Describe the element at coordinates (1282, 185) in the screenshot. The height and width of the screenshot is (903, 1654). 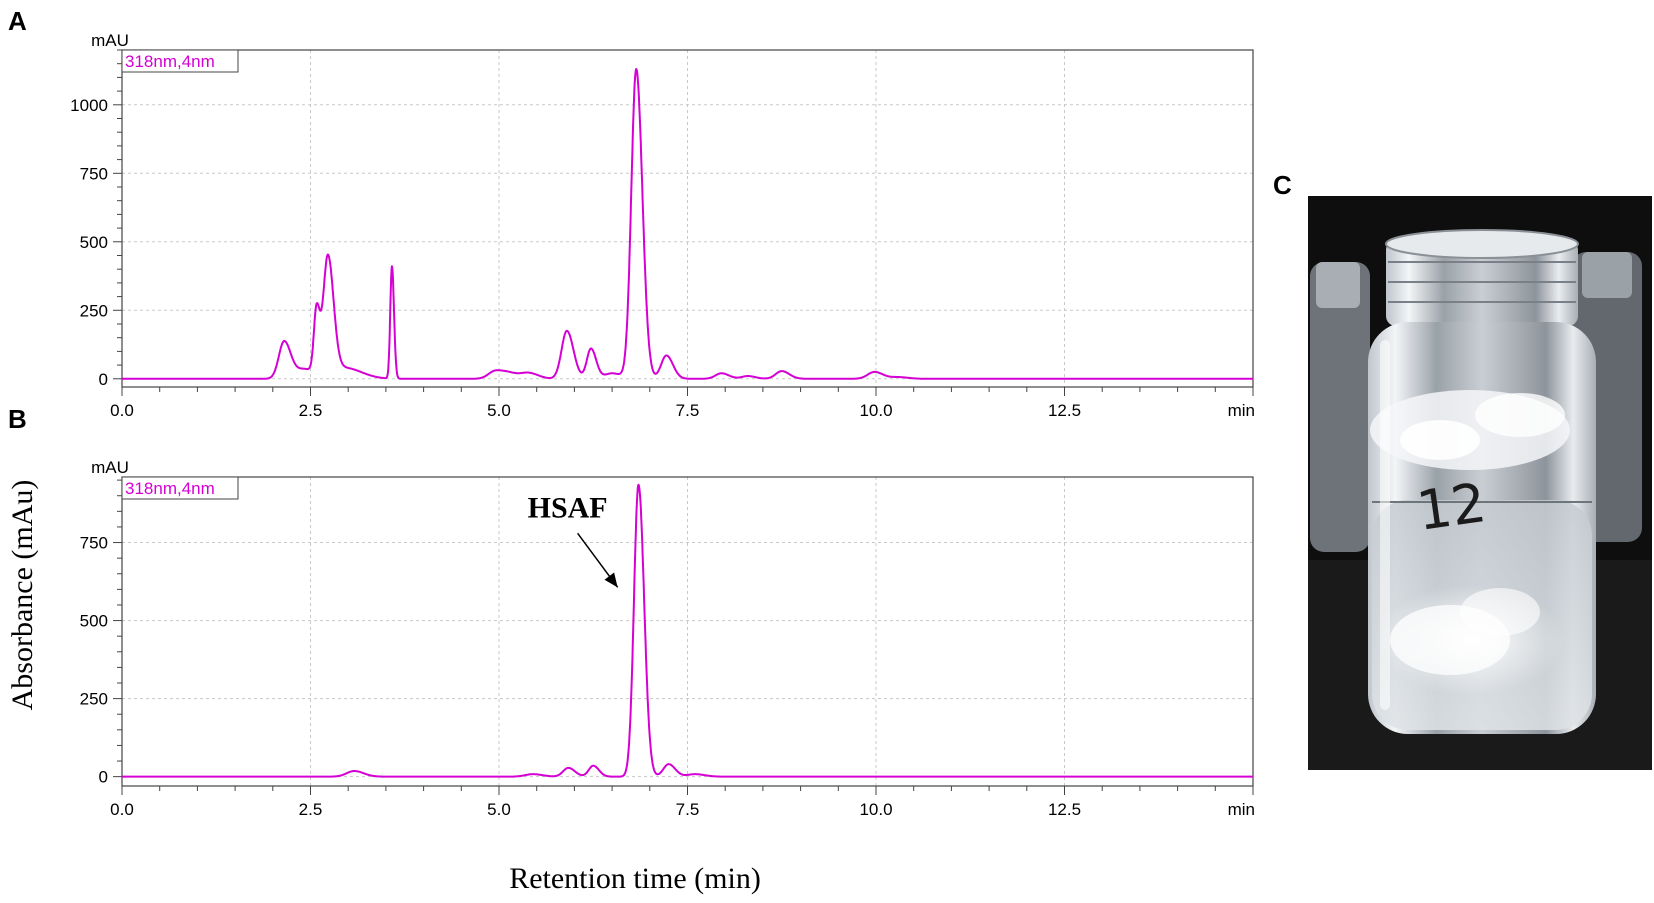
I see `panel-label-c: C` at that location.